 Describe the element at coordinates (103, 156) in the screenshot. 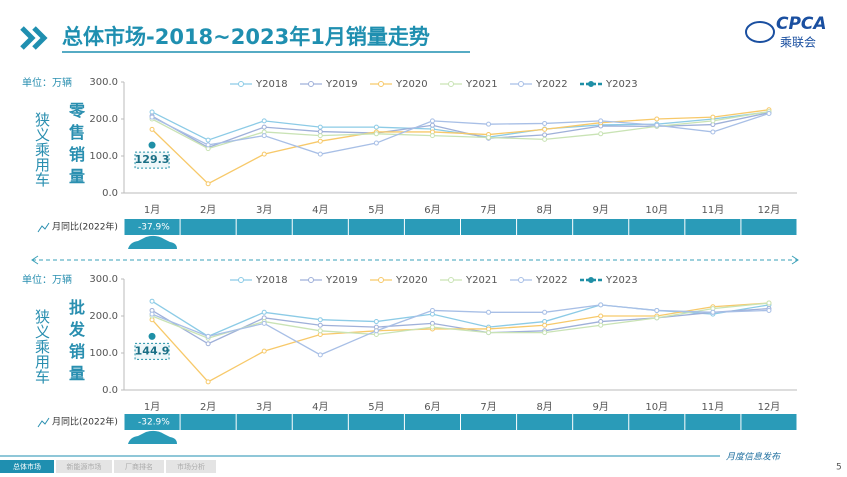

I see `y-tick-label: 100.0` at that location.